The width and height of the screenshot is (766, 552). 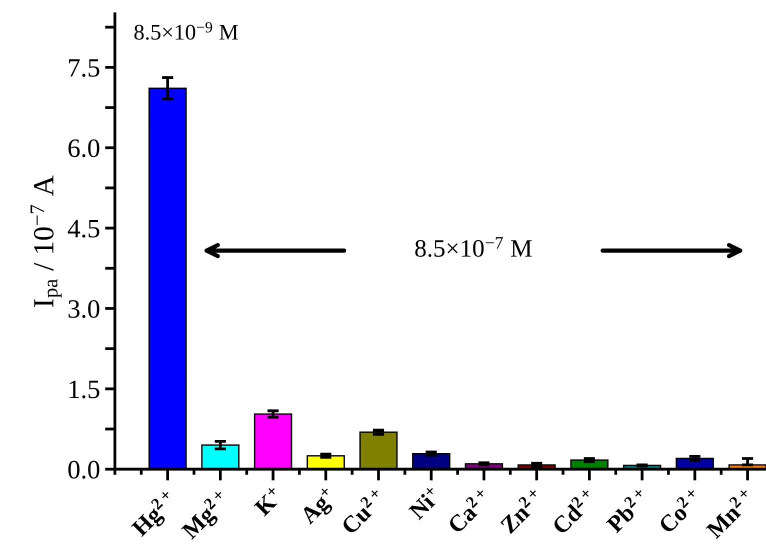 What do you see at coordinates (85, 389) in the screenshot?
I see `y-tick-label: 1.5` at bounding box center [85, 389].